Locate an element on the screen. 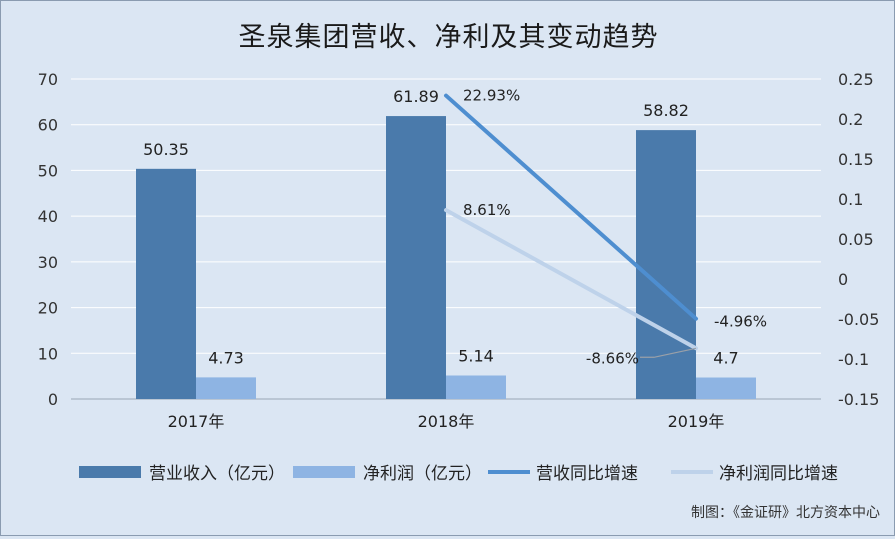  chart-title: 圣泉集团营收、净利及其变动趋势 is located at coordinates (448, 37).